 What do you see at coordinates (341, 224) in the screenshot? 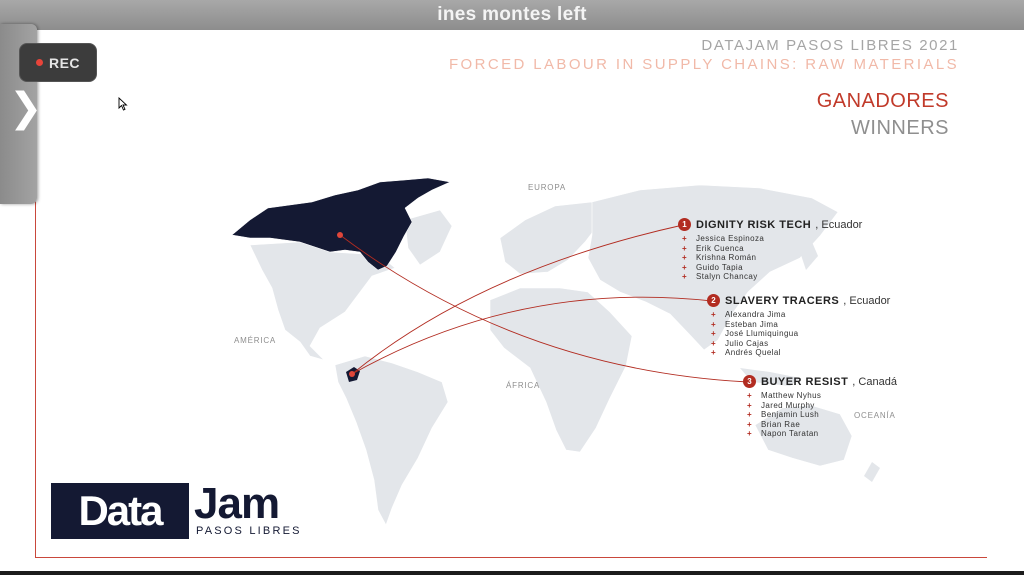
I see `canada-highlight` at bounding box center [341, 224].